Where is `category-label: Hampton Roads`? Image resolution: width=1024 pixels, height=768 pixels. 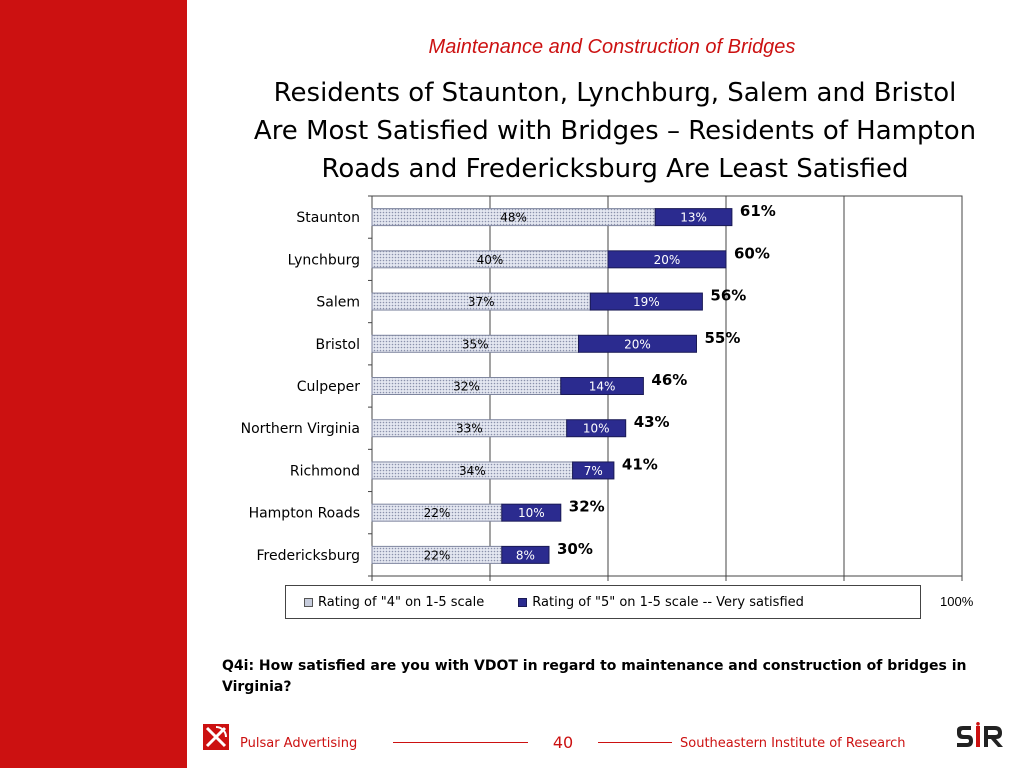
category-label: Hampton Roads is located at coordinates (304, 514).